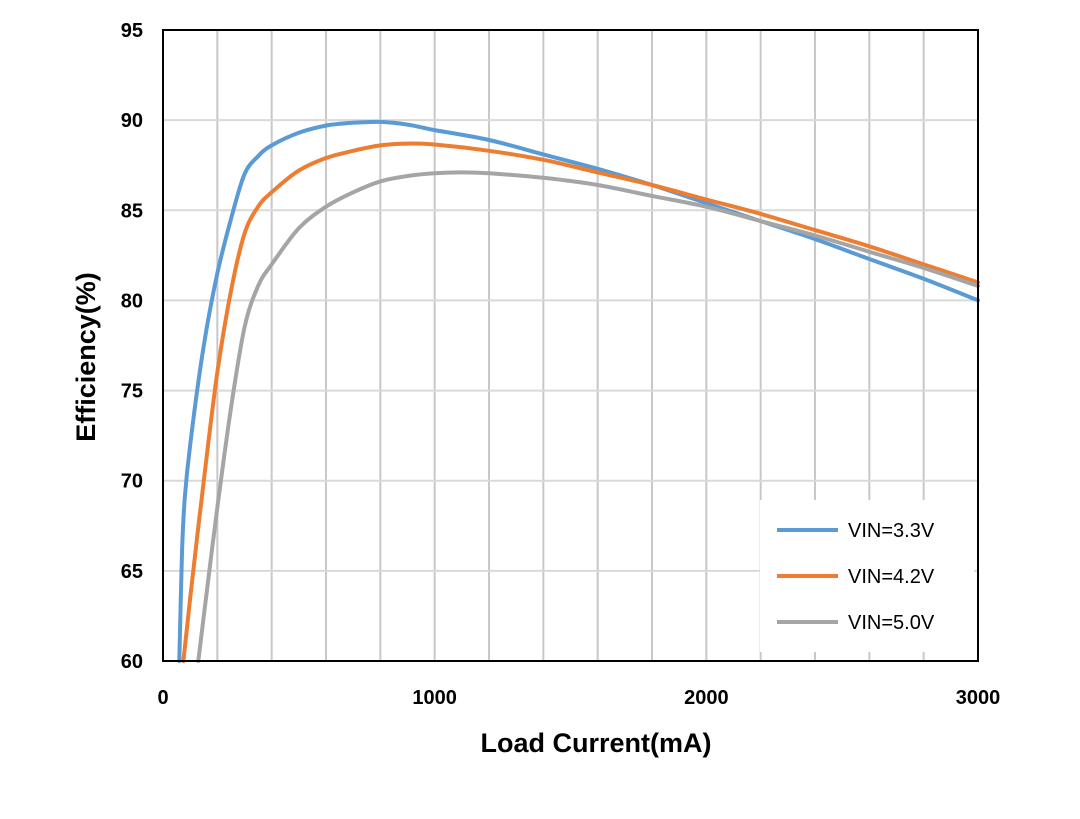 This screenshot has width=1080, height=819. I want to click on x-tick-label: 2000, so click(706, 698).